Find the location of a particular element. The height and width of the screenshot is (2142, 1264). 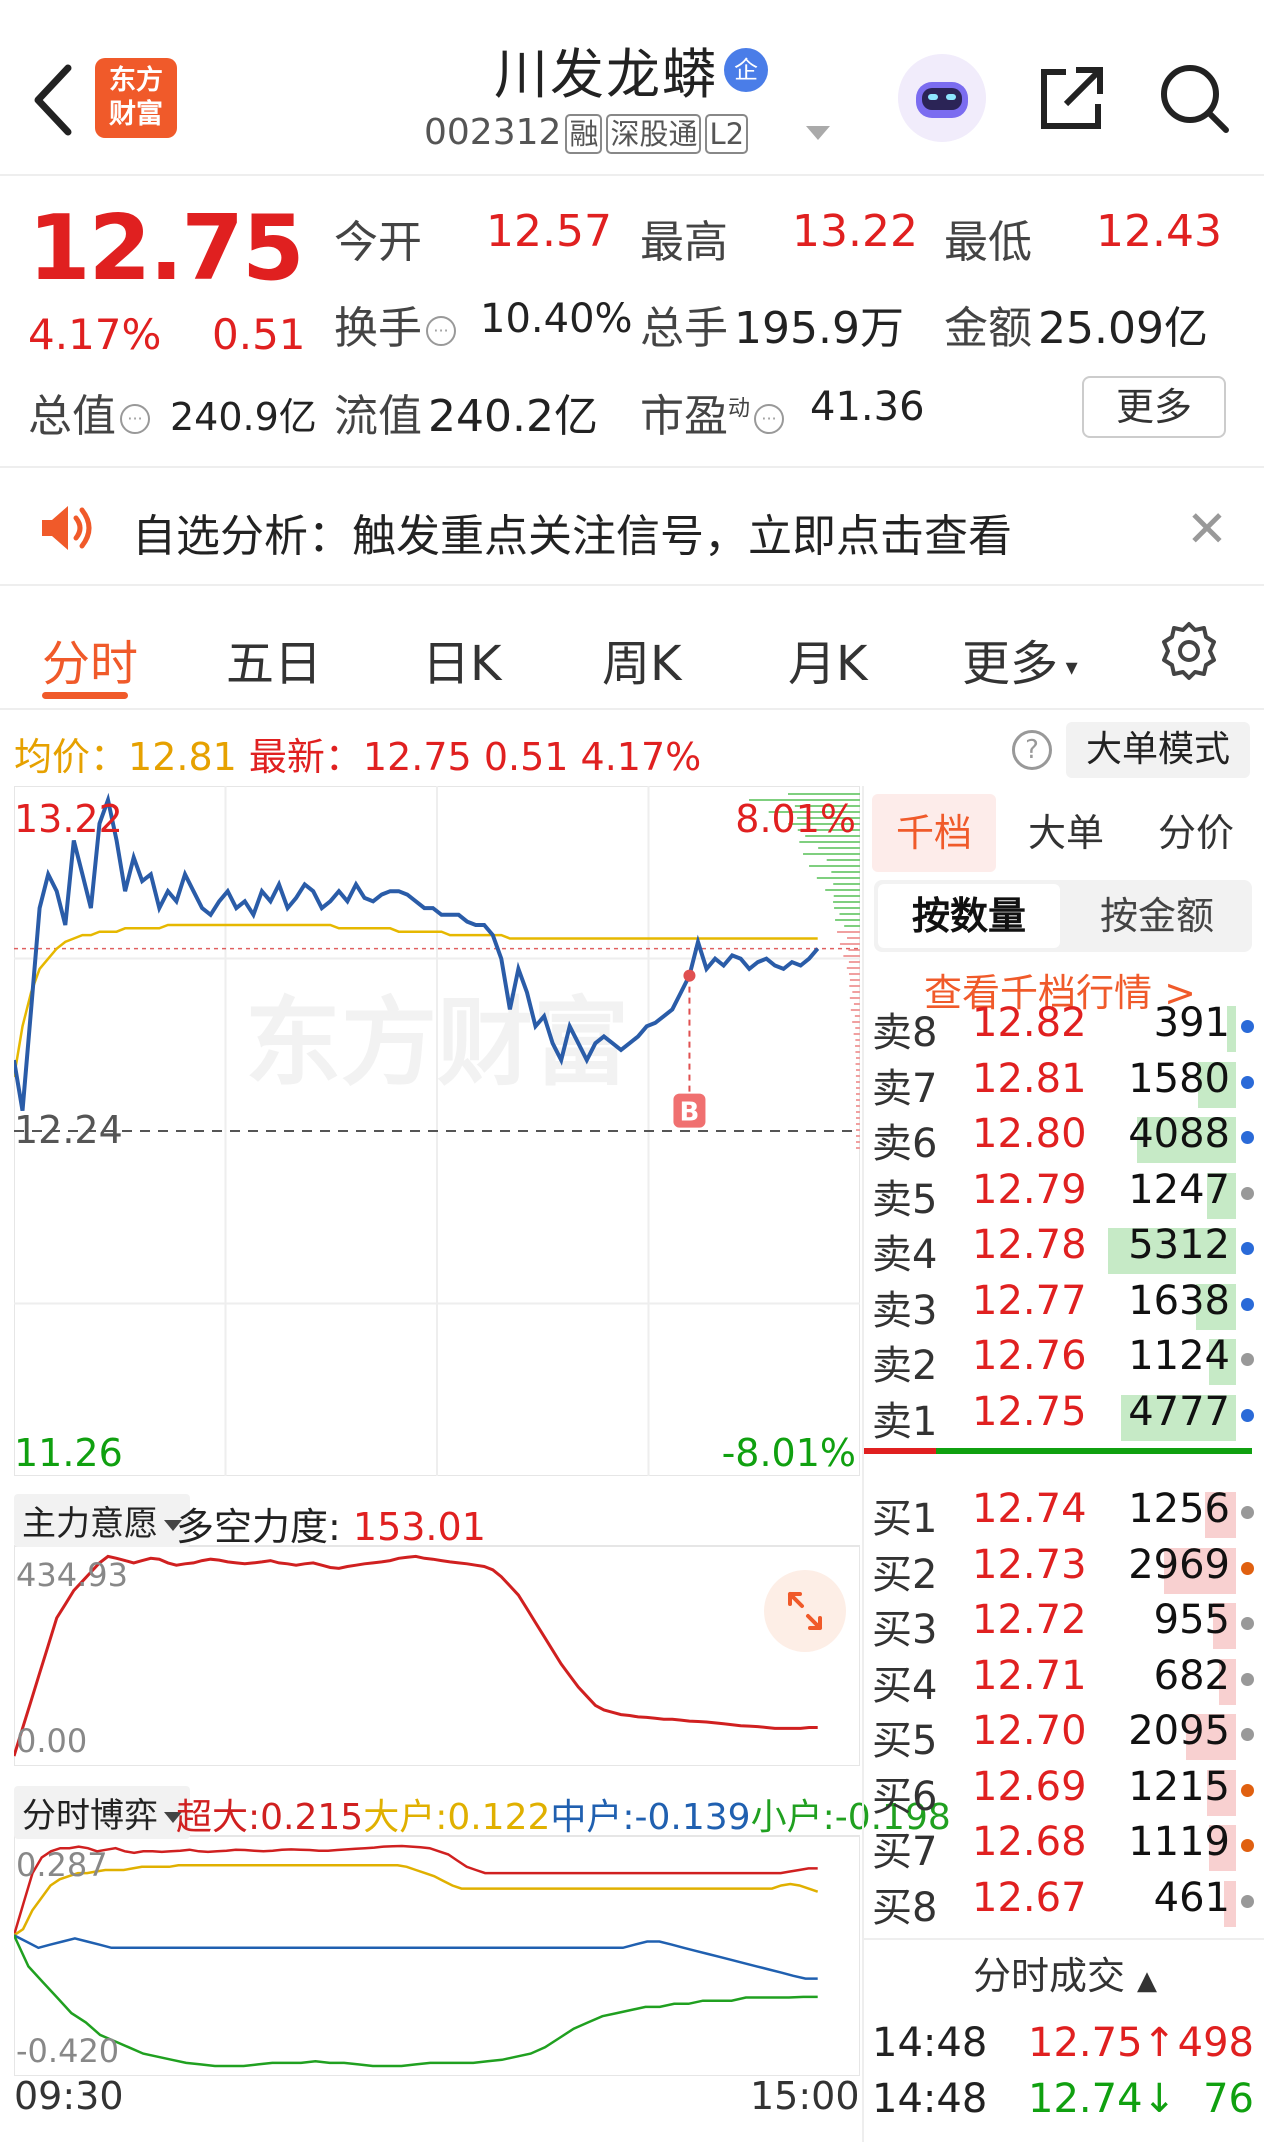

level-label: 卖8 is located at coordinates (905, 1033).